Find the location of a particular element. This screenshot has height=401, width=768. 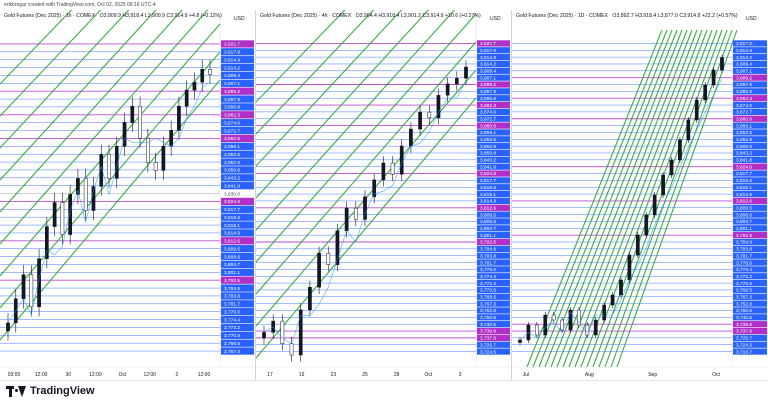

price-label: 3,770.5 is located at coordinates (744, 284).